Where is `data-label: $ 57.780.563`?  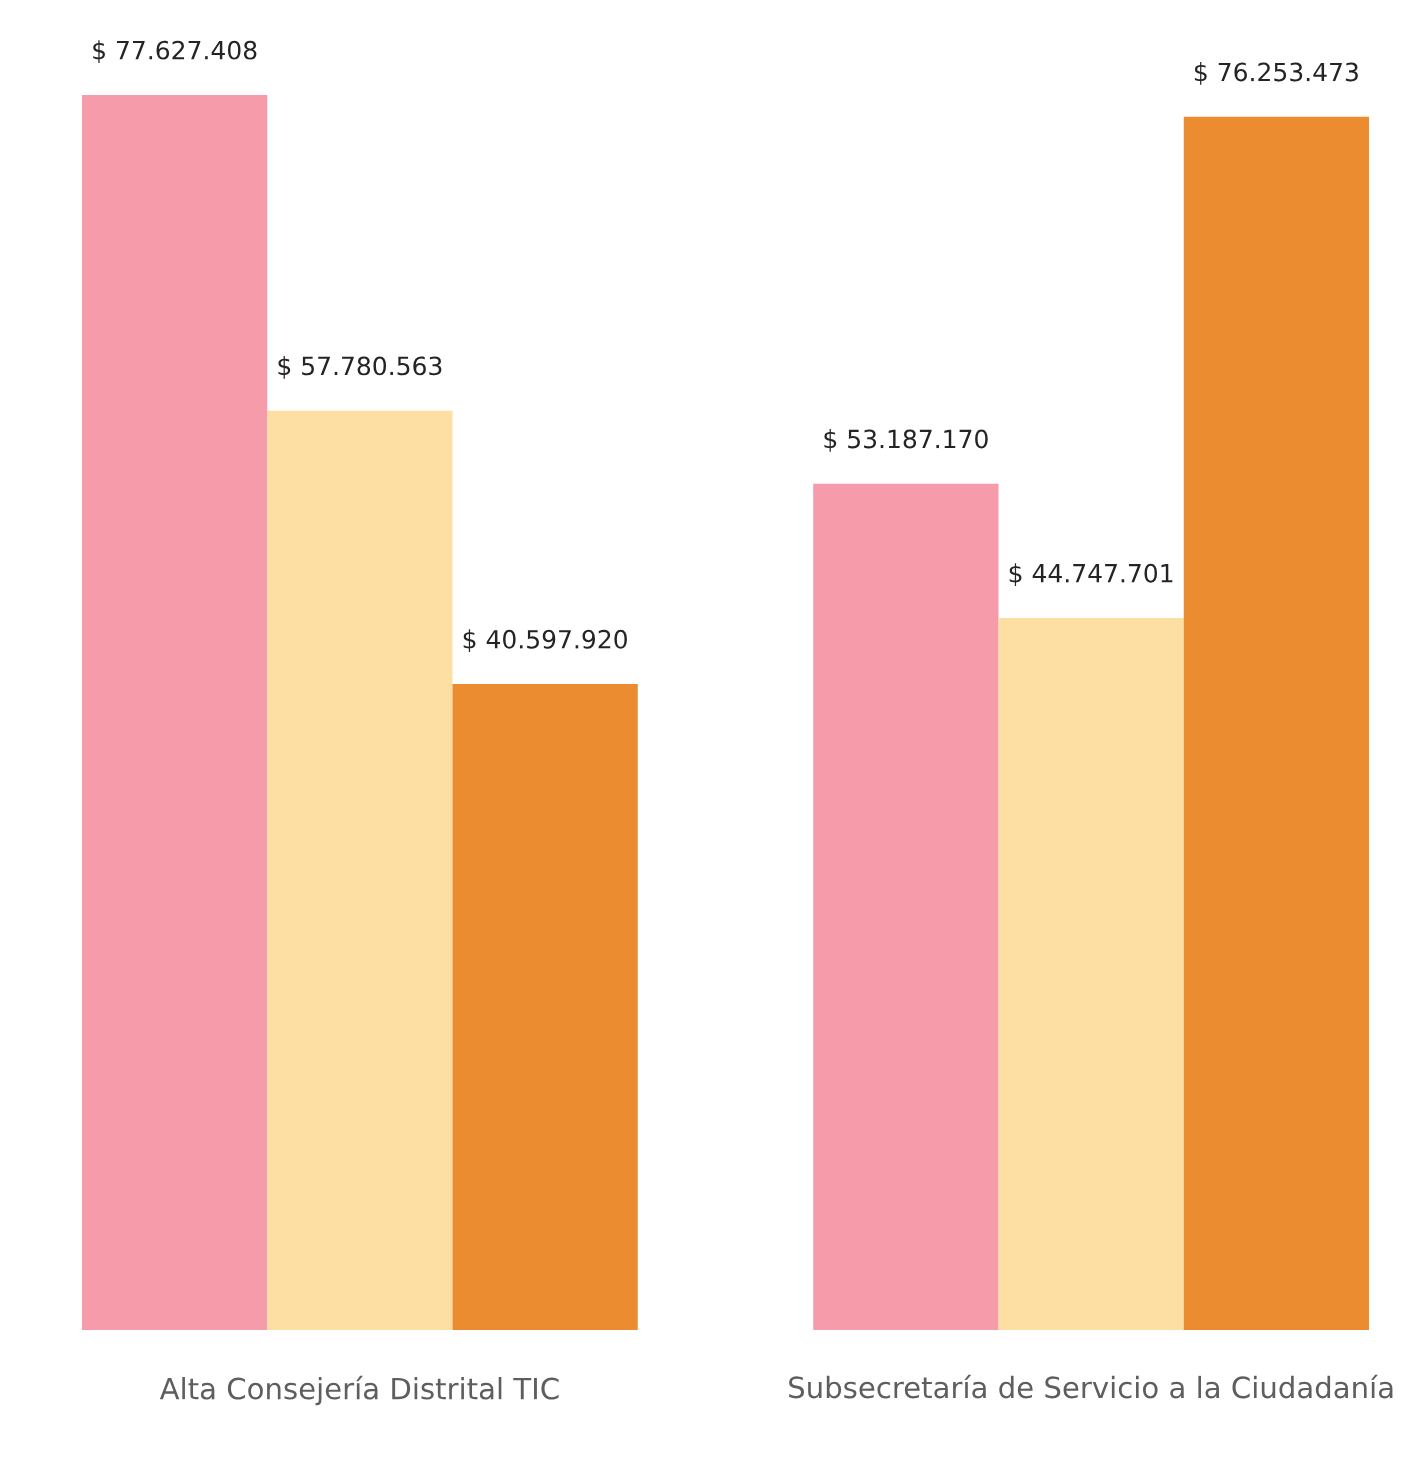
data-label: $ 57.780.563 is located at coordinates (360, 367).